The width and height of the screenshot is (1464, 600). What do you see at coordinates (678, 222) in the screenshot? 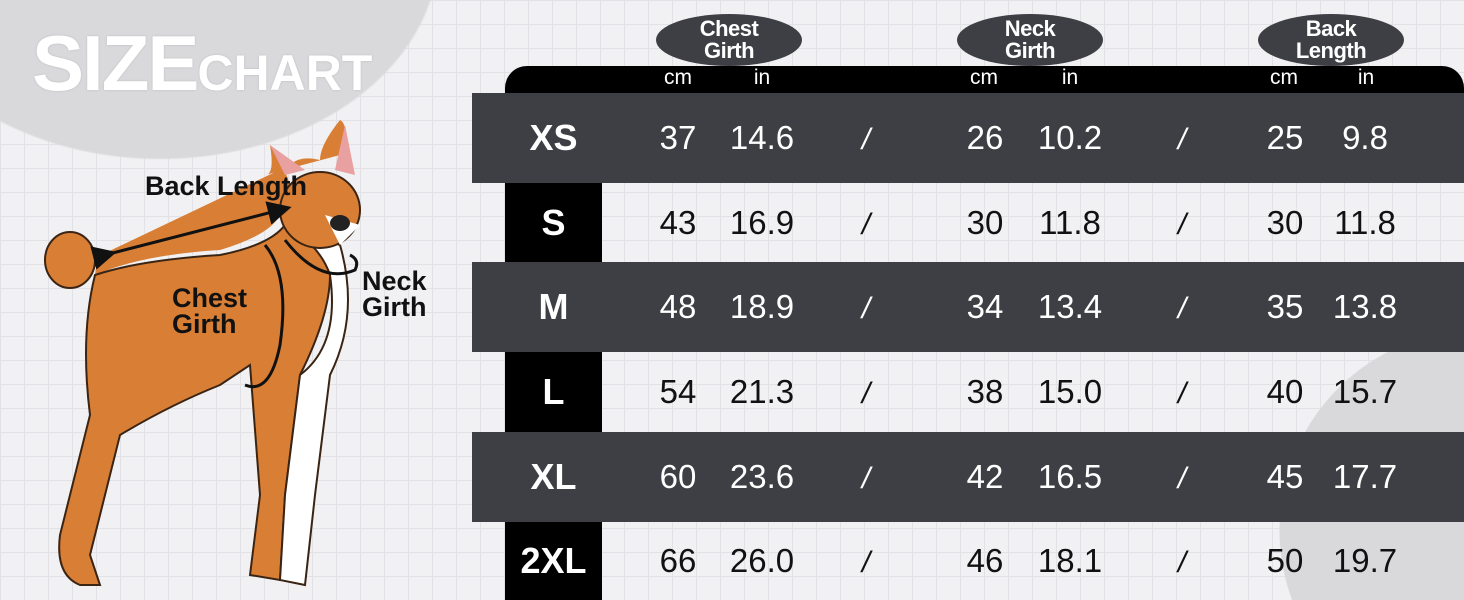
I see `measurement-value: 43` at bounding box center [678, 222].